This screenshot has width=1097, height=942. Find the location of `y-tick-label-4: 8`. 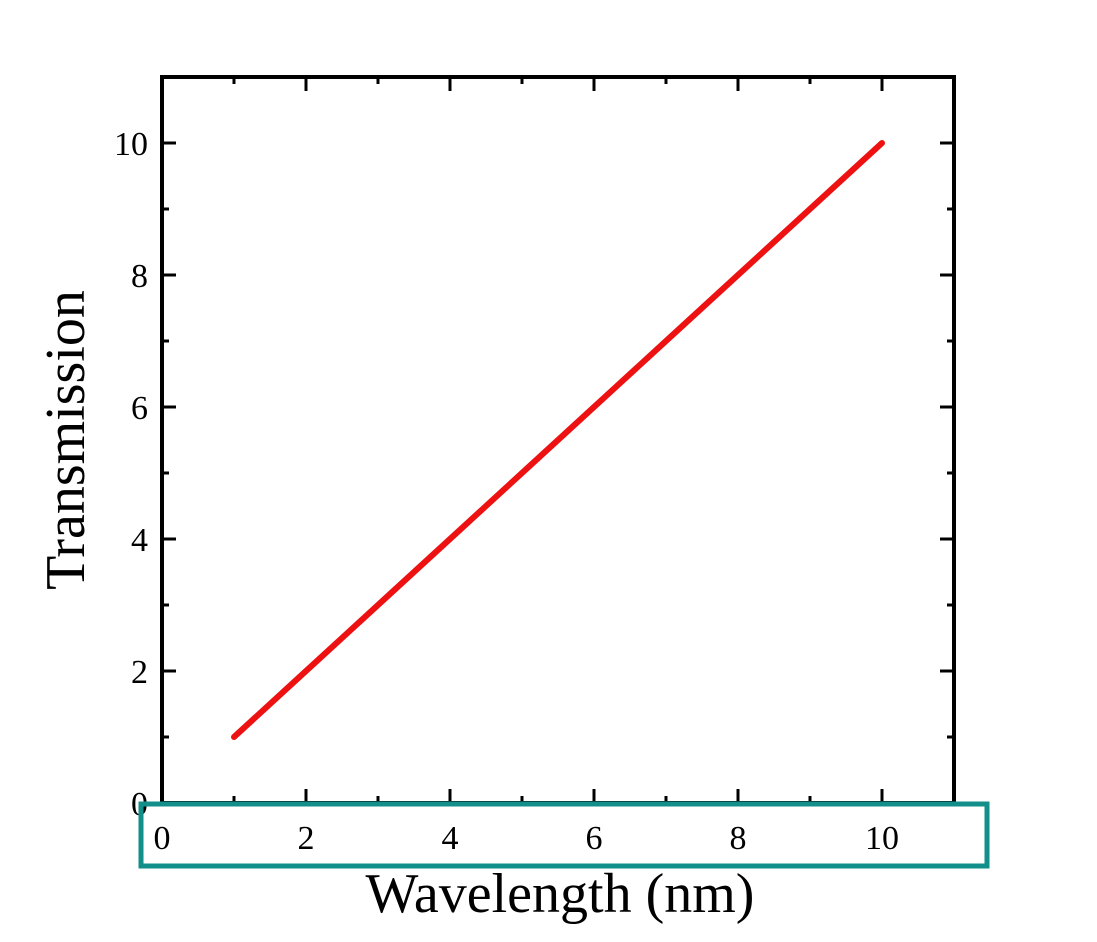

y-tick-label-4: 8 is located at coordinates (139, 276).